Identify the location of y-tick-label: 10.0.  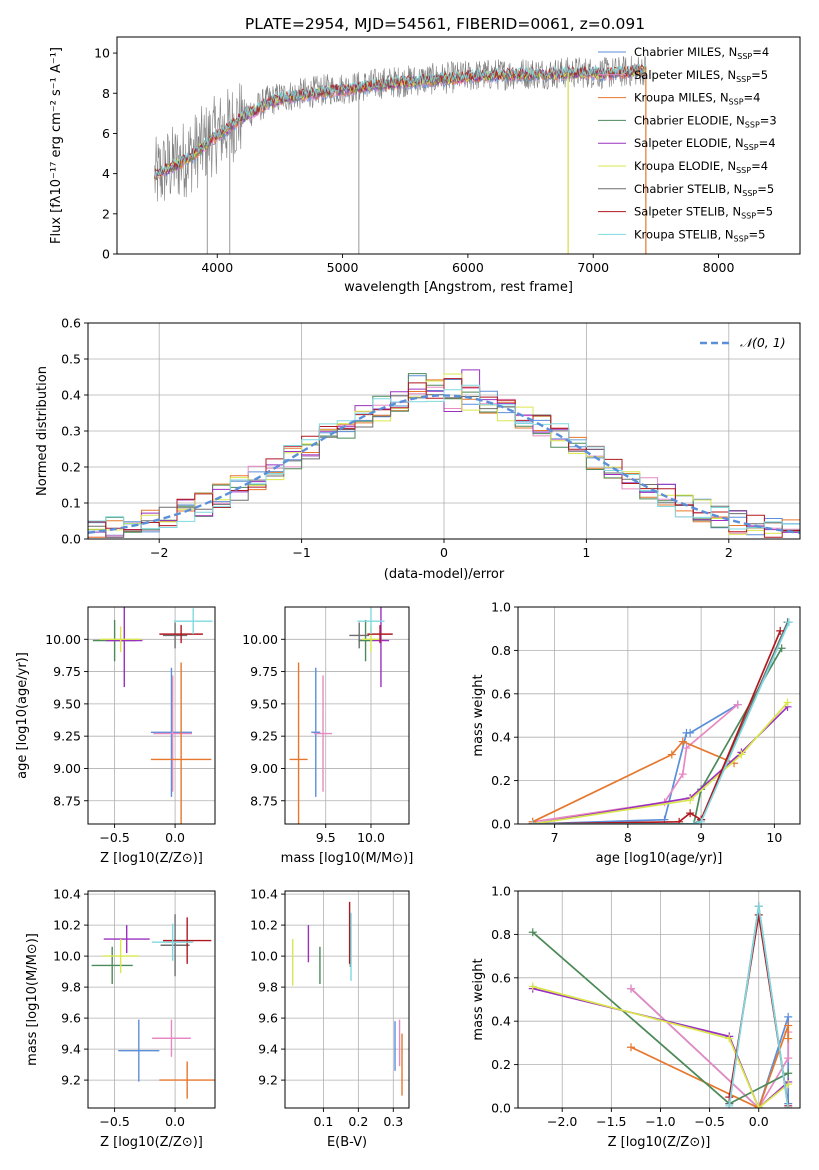
(67, 956).